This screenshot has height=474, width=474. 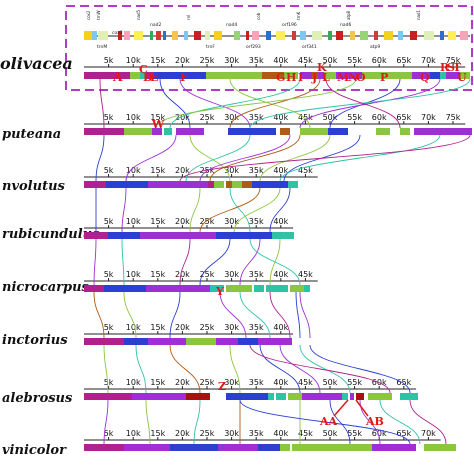 What do you see at coordinates (453, 60) in the screenshot?
I see `tick-label: 75k` at bounding box center [453, 60].